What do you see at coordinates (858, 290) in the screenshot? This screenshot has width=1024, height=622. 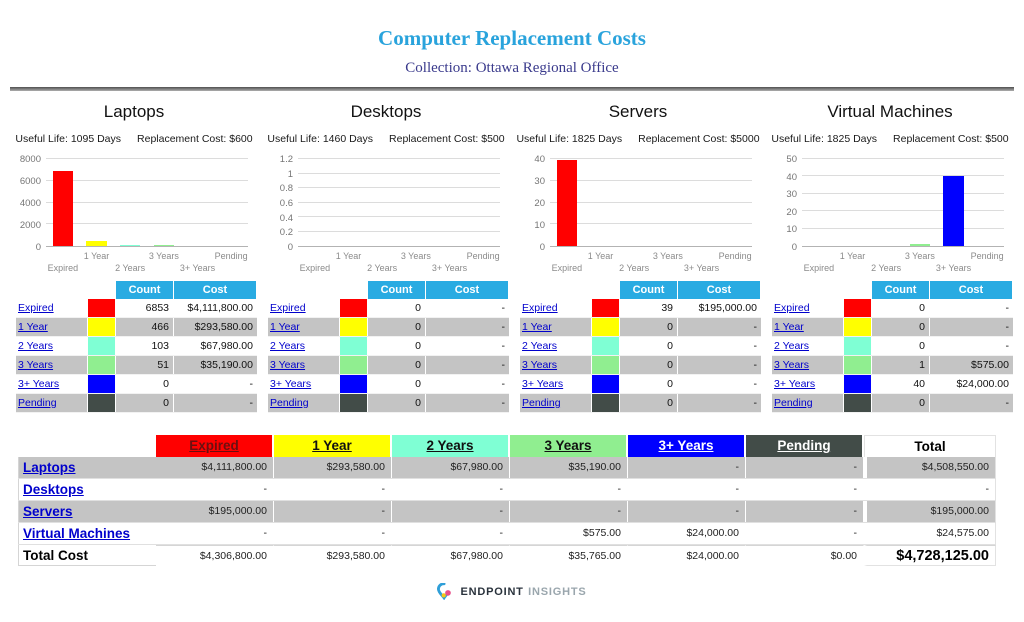 I see `header-spacer` at bounding box center [858, 290].